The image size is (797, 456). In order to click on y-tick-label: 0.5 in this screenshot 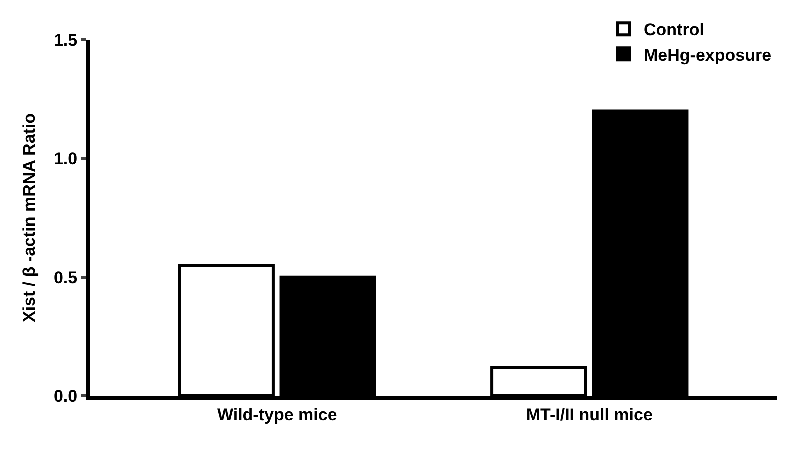, I will do `click(66, 278)`.